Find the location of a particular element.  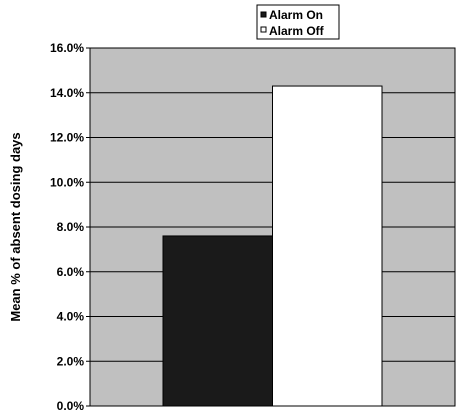

legend: Alarm On Alarm Off is located at coordinates (298, 22).